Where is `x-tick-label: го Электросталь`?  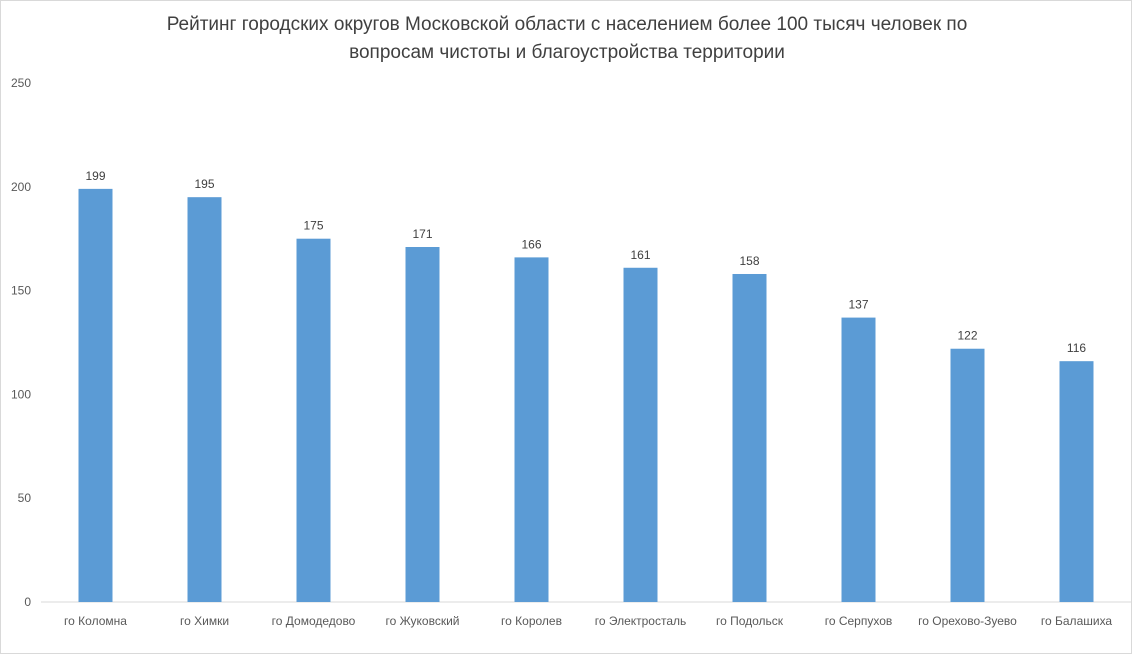 x-tick-label: го Электросталь is located at coordinates (641, 621).